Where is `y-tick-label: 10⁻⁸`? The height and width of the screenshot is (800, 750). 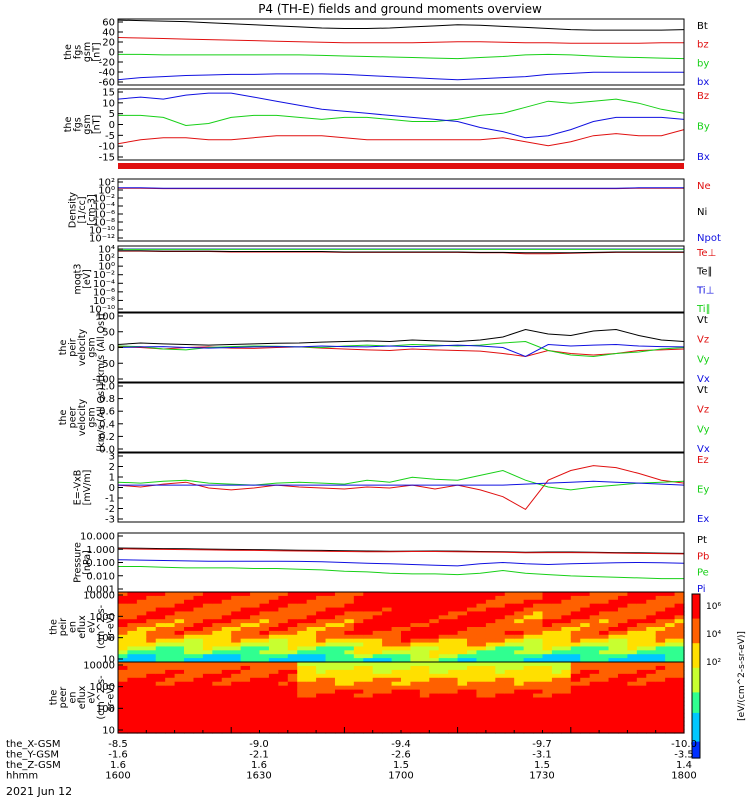
y-tick-label: 10⁻⁸ is located at coordinates (104, 223).